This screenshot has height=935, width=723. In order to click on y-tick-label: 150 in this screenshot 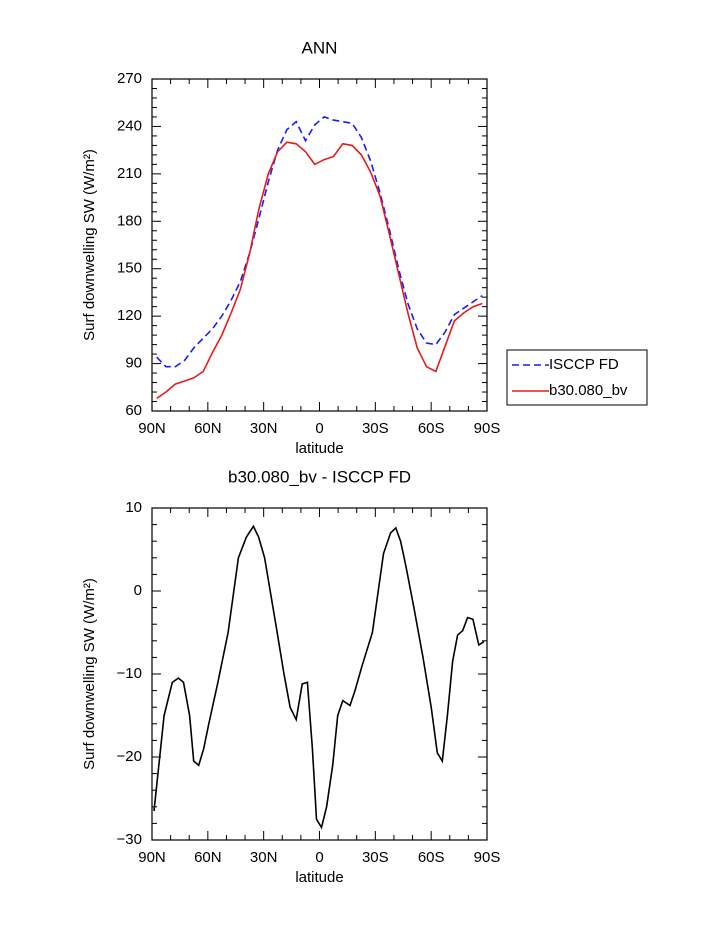, I will do `click(129, 268)`.